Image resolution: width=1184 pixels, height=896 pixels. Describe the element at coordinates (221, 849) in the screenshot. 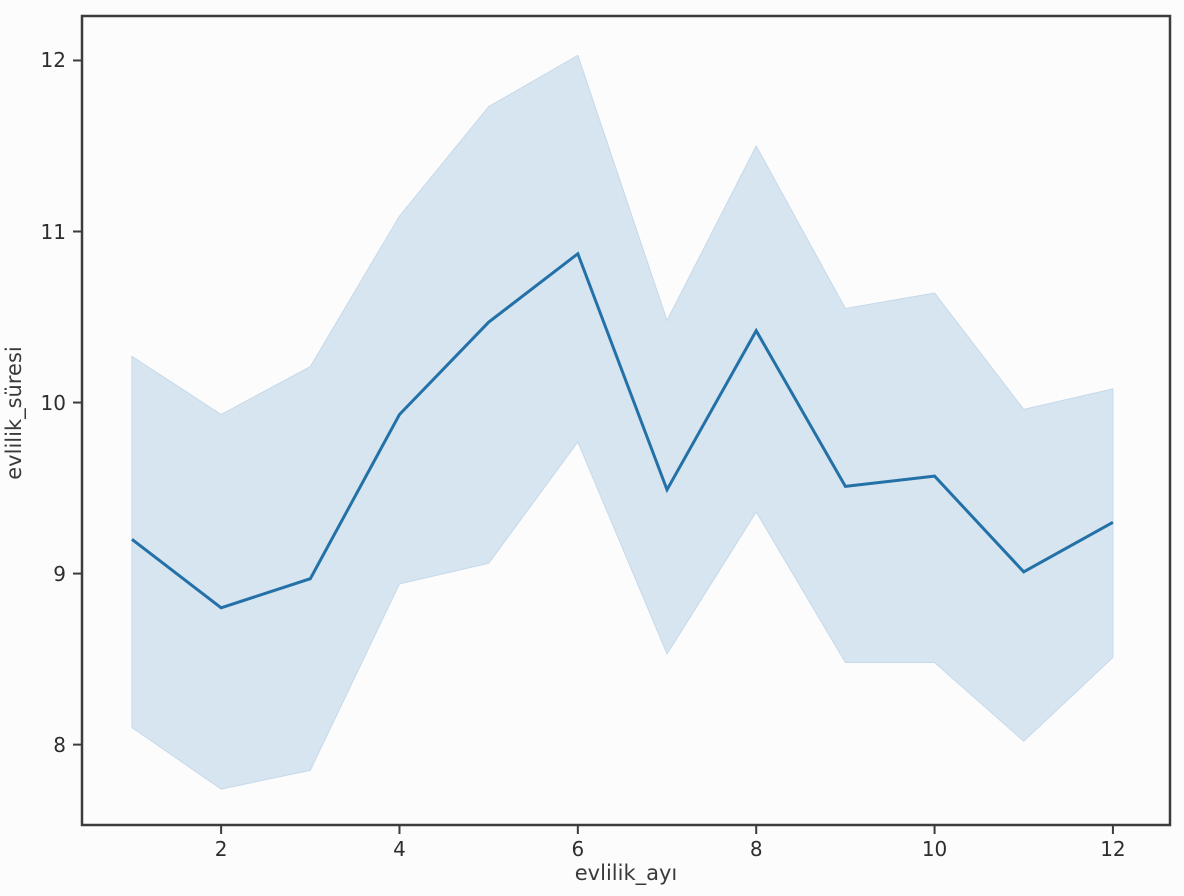

I see `x-tick-label: 2` at that location.